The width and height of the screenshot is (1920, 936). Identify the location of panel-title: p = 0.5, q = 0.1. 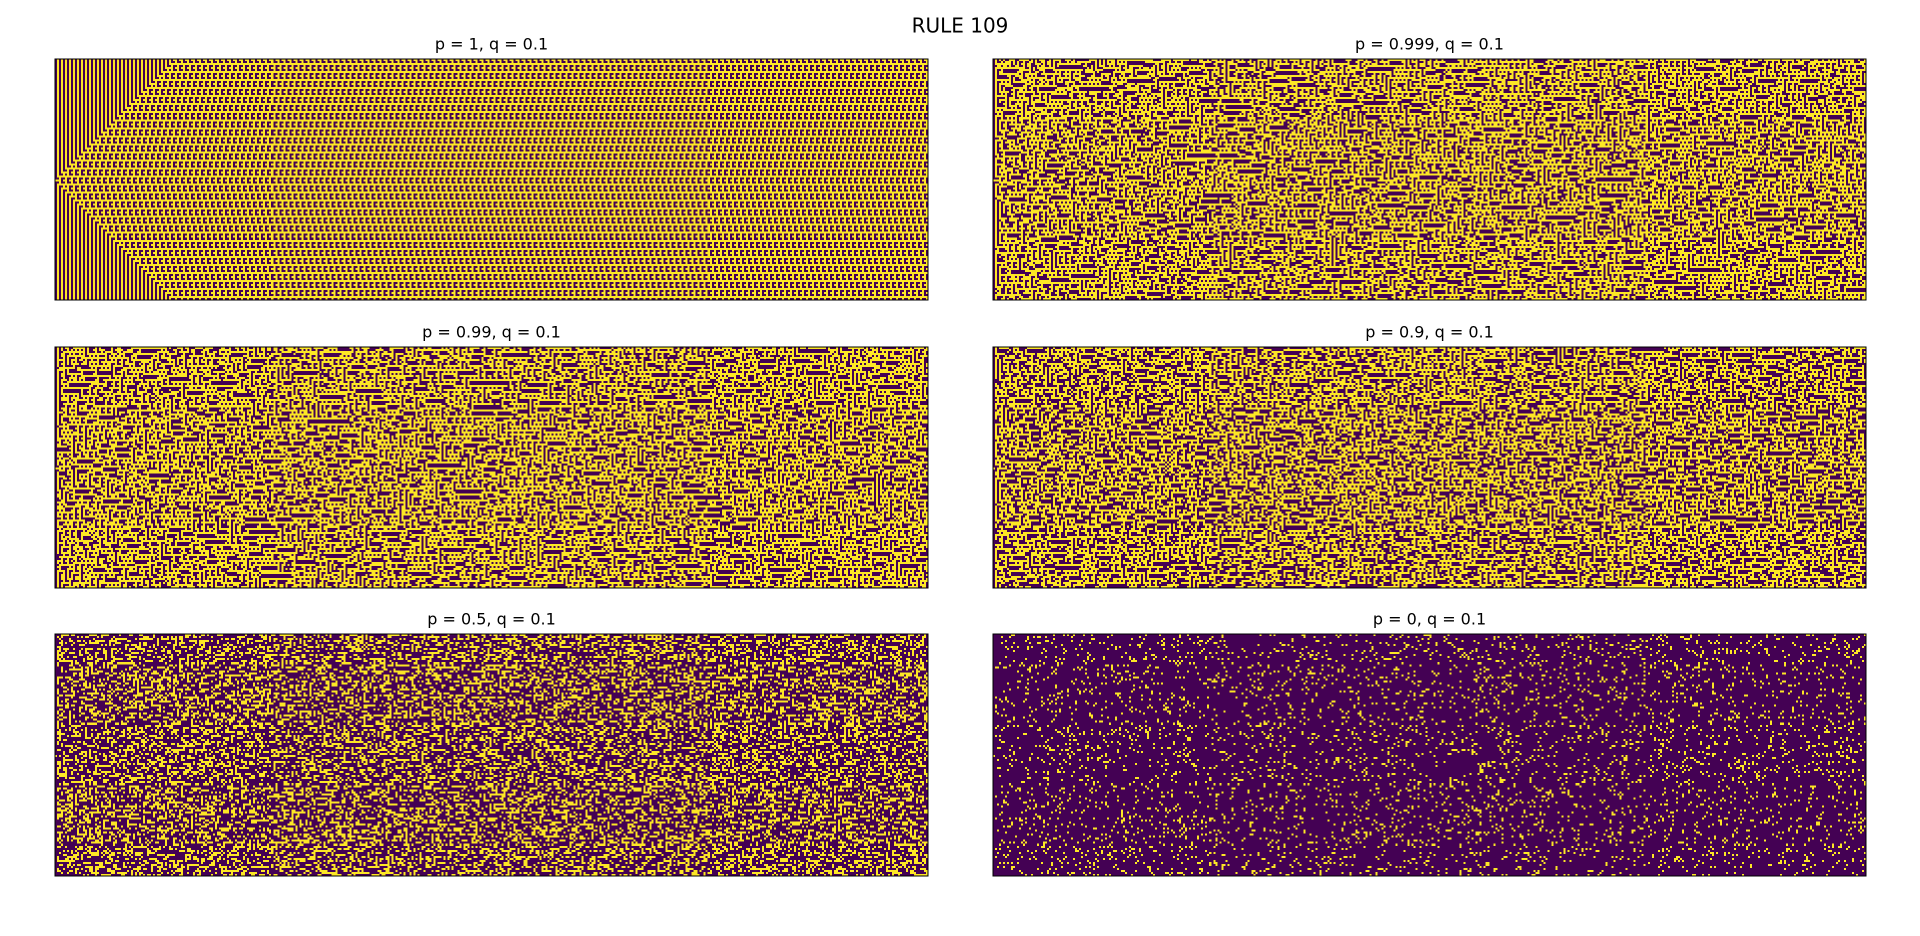
(491, 619).